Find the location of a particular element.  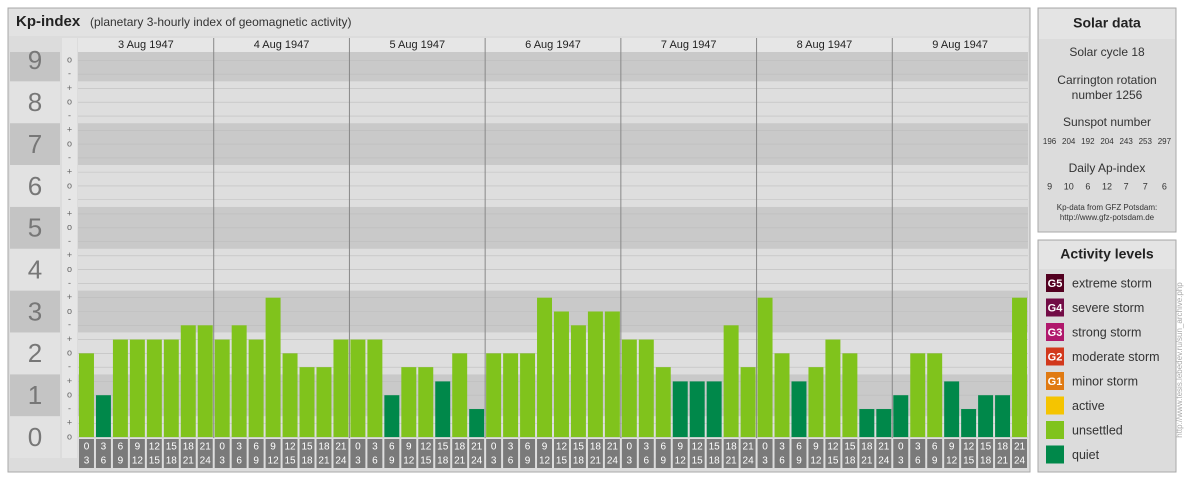

day-label: 6 Aug 1947 is located at coordinates (553, 45).